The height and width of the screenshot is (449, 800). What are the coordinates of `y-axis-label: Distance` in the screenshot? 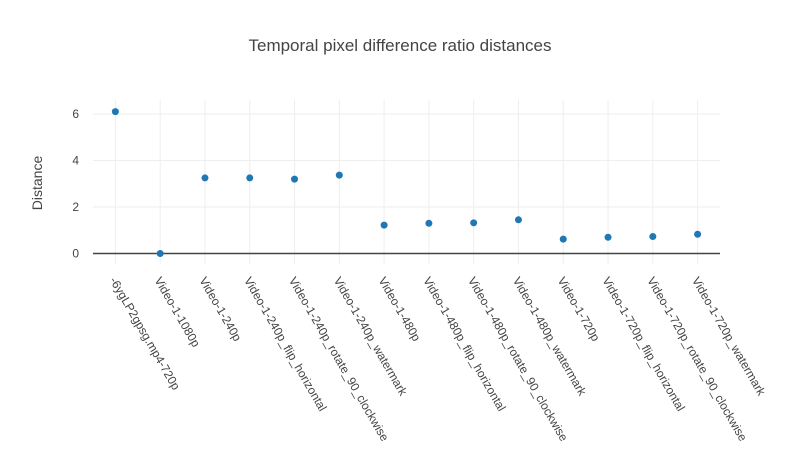 It's located at (37, 183).